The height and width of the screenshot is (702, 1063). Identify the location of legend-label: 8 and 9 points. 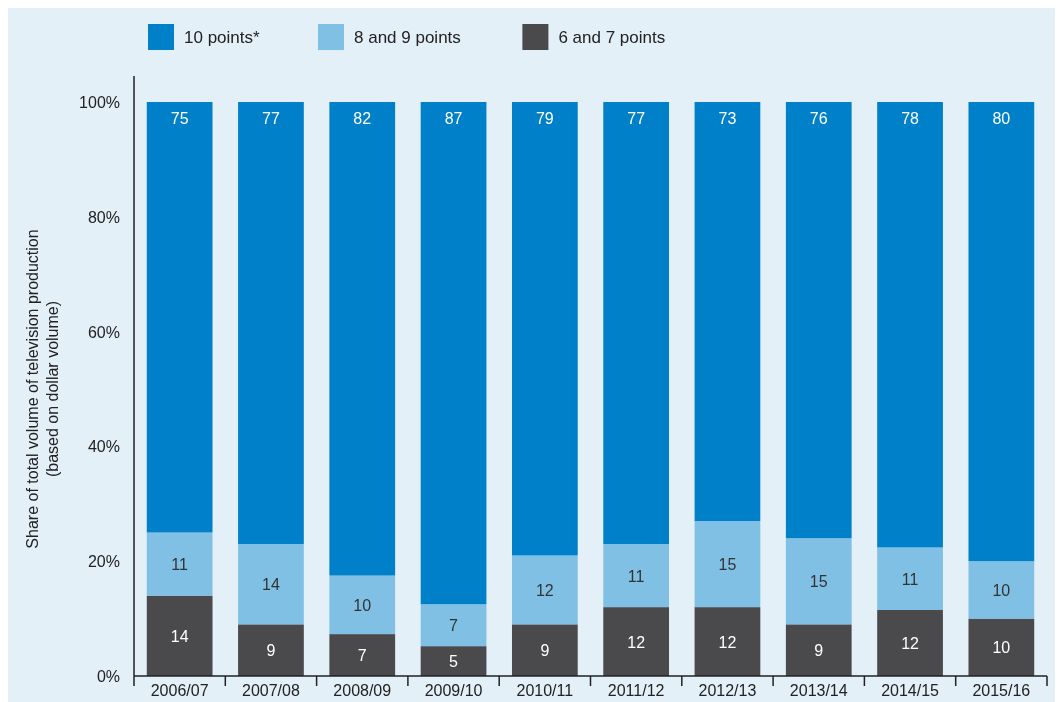
(407, 37).